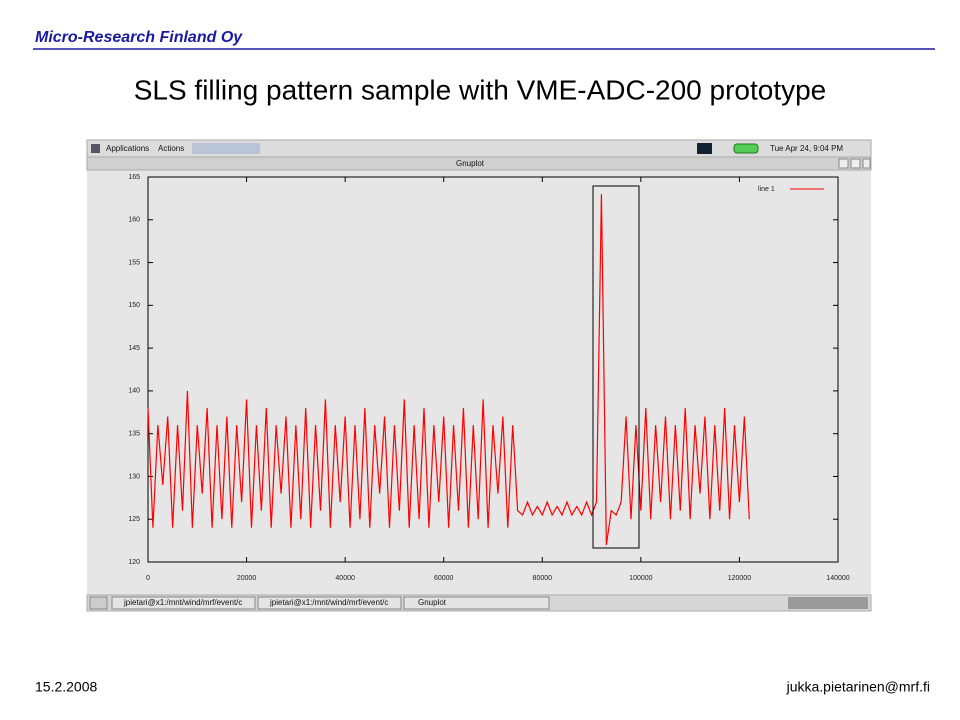 This screenshot has width=960, height=720. Describe the element at coordinates (806, 148) in the screenshot. I see `clock: Tue Apr 24, 9:04 PM` at that location.